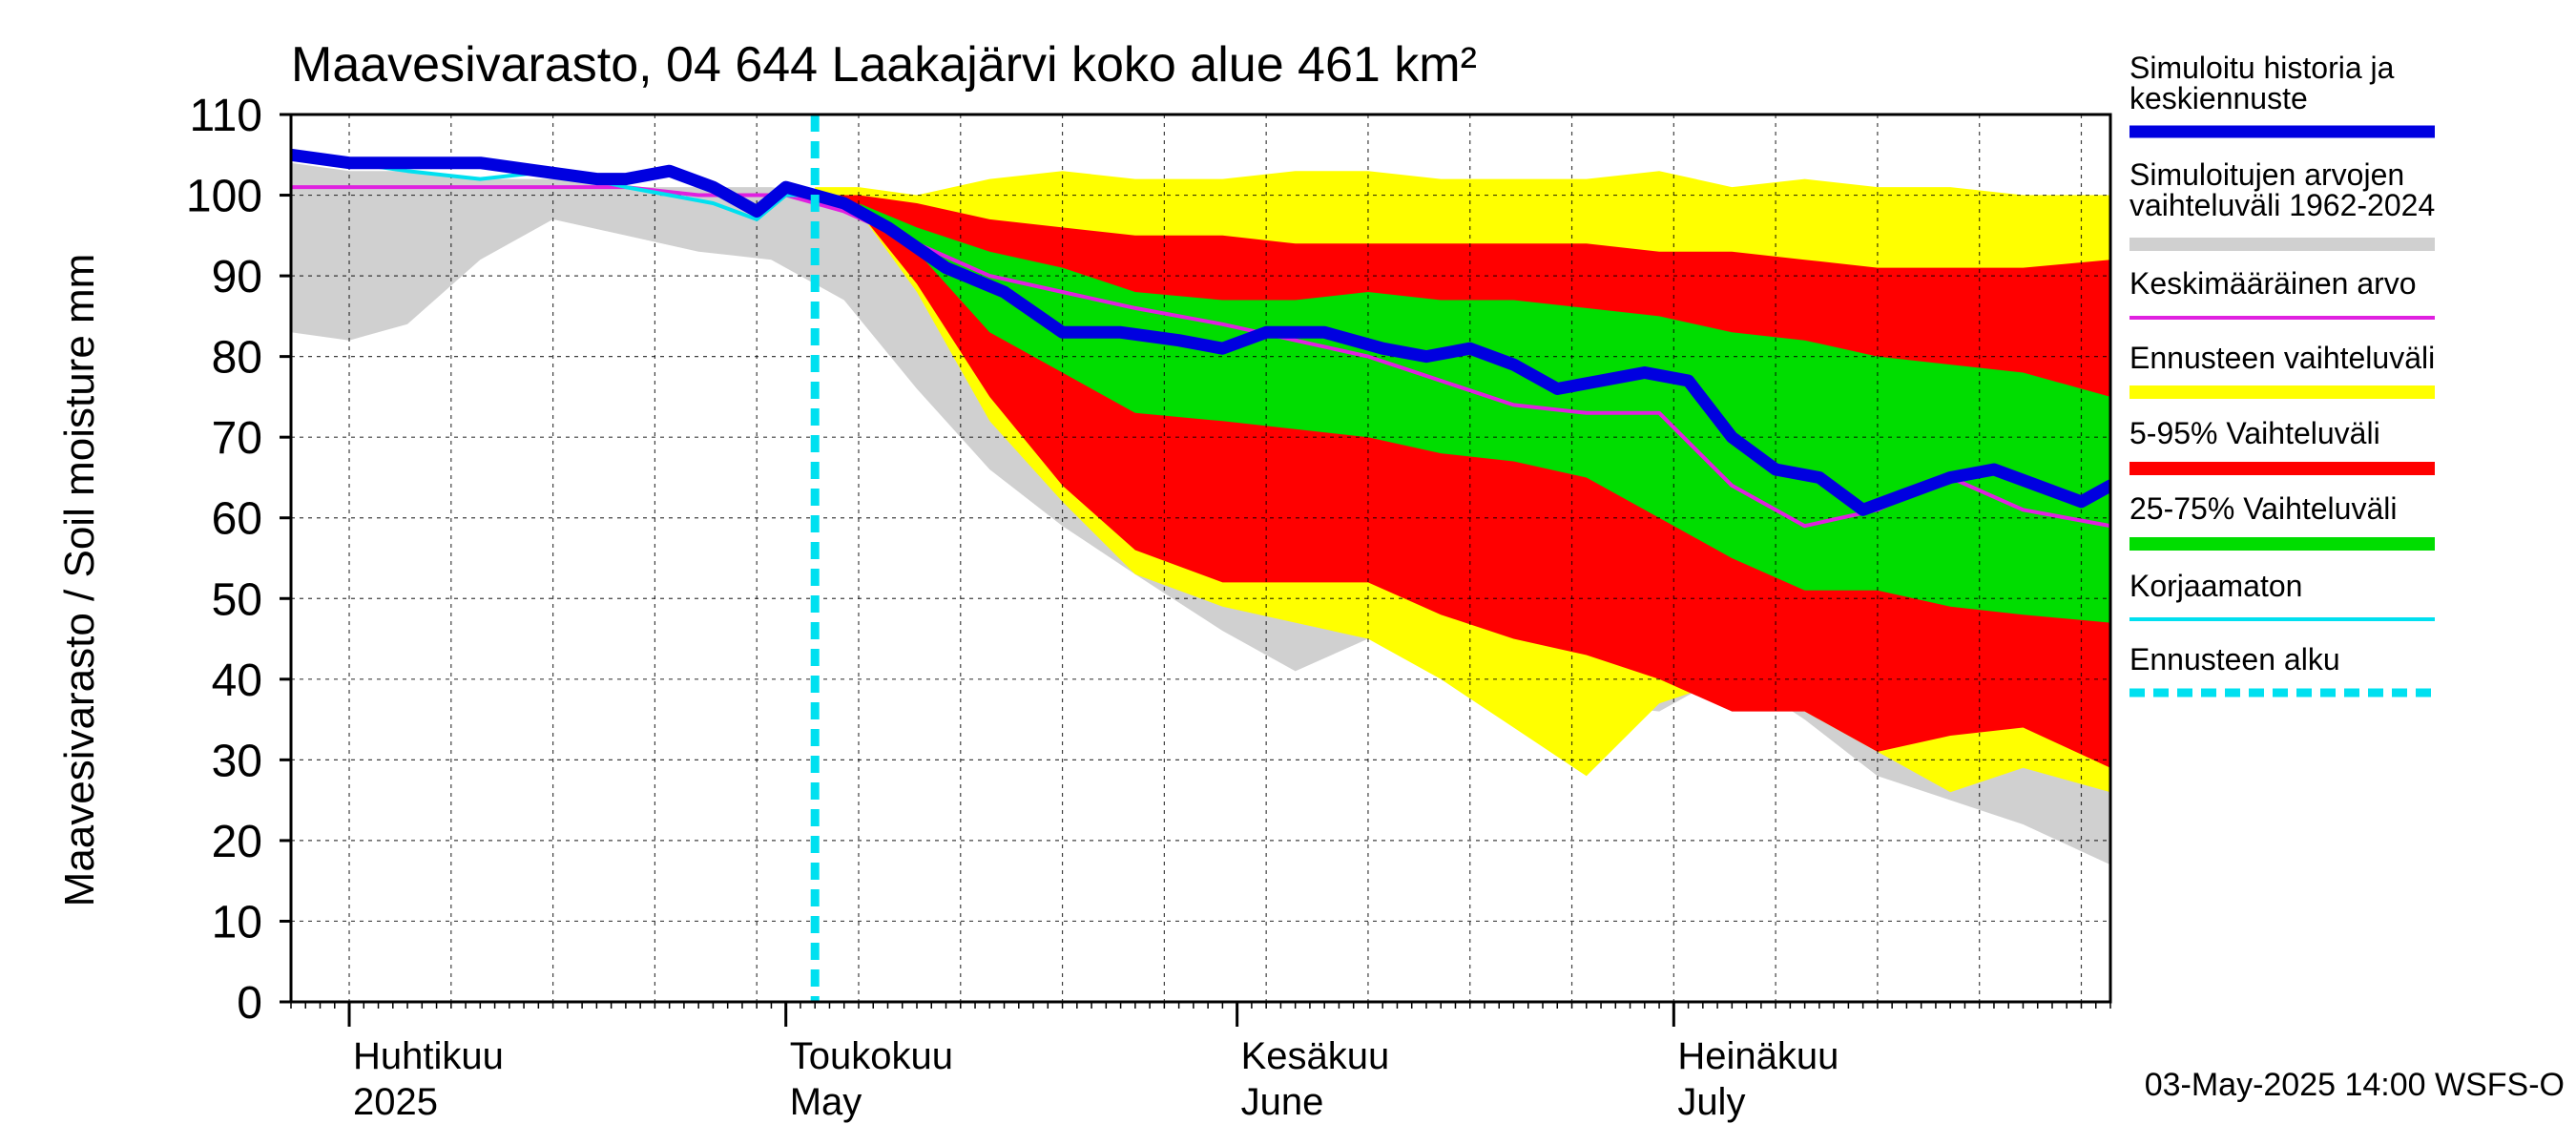 The image size is (2576, 1145). Describe the element at coordinates (237, 277) in the screenshot. I see `y-tick-label: 90` at that location.